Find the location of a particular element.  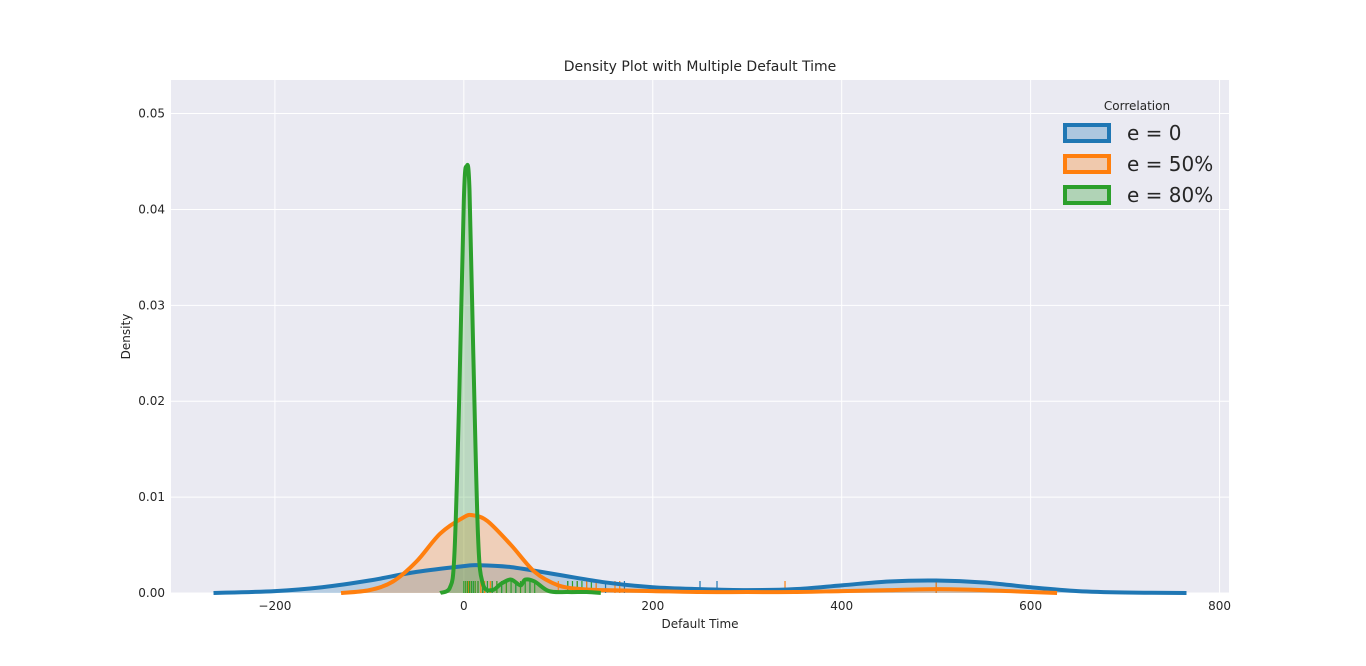

y-tick-label: 0.05 is located at coordinates (151, 114).